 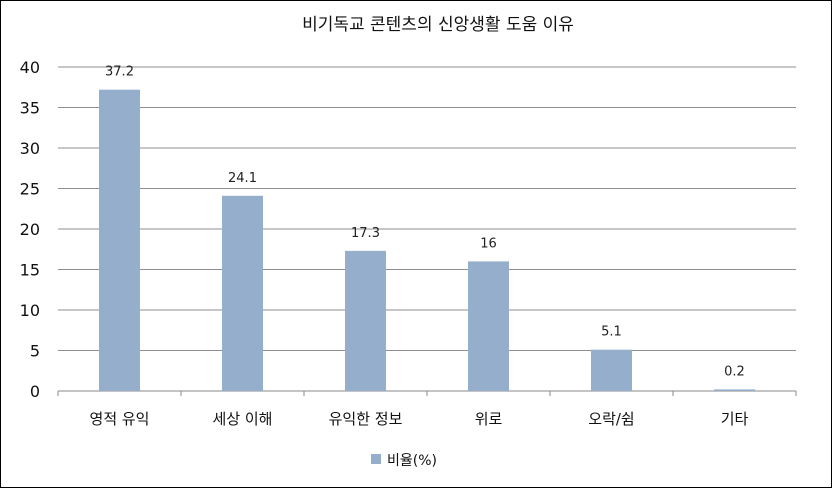 What do you see at coordinates (30, 108) in the screenshot?
I see `y-tick-label: 35` at bounding box center [30, 108].